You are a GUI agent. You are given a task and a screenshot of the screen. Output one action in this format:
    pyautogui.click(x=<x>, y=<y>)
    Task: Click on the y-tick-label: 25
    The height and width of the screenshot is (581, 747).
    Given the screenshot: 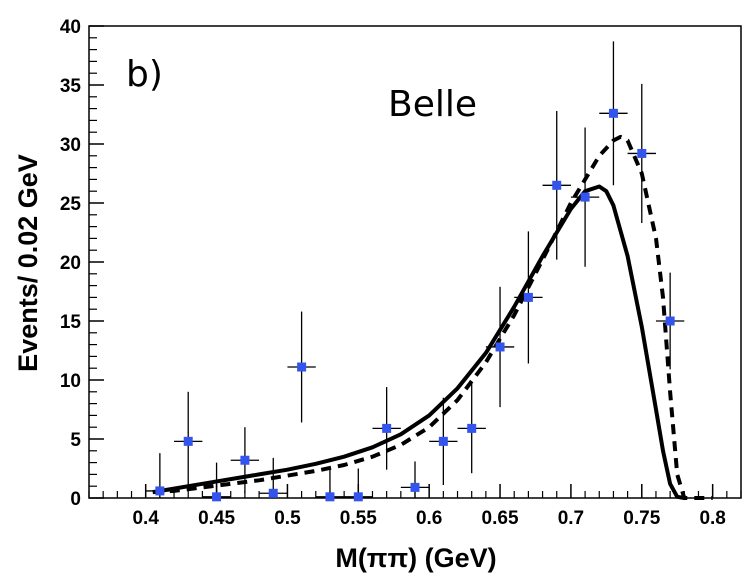 What is the action you would take?
    pyautogui.click(x=71, y=204)
    